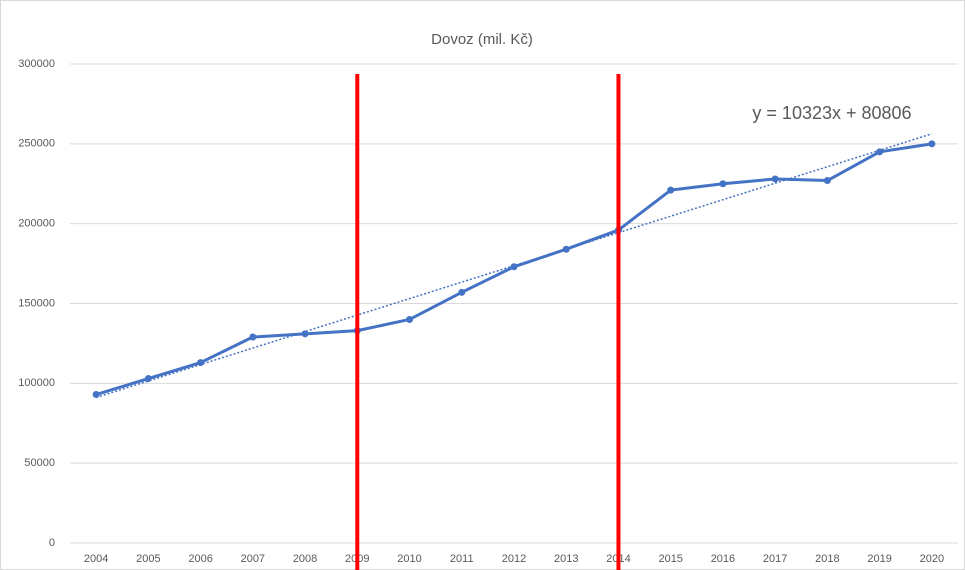  Describe the element at coordinates (253, 559) in the screenshot. I see `x-tick-label: 2007` at that location.